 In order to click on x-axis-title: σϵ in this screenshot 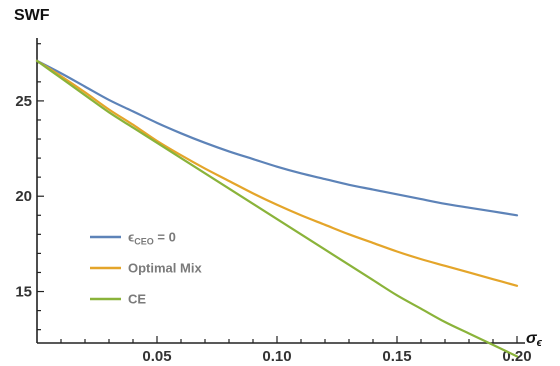, I will do `click(534, 339)`.